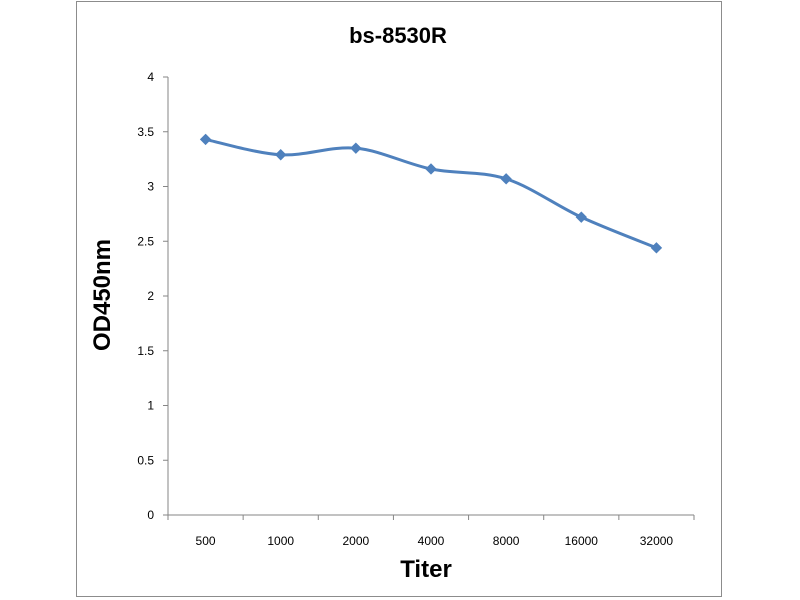 The height and width of the screenshot is (600, 800). Describe the element at coordinates (431, 531) in the screenshot. I see `x-ticks: 500 1000 2000 4000 8000 16000 32000` at that location.